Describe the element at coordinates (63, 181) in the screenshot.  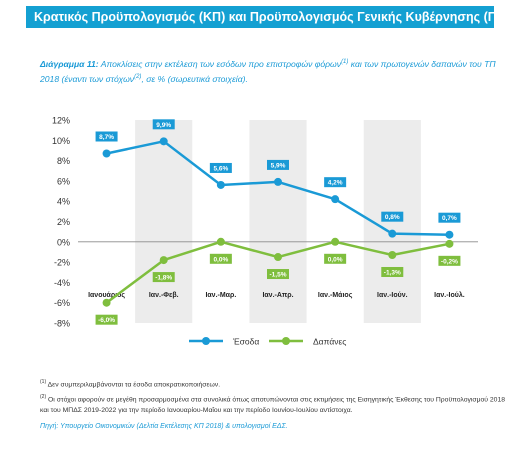
I see `y-tick-label: 6%` at that location.